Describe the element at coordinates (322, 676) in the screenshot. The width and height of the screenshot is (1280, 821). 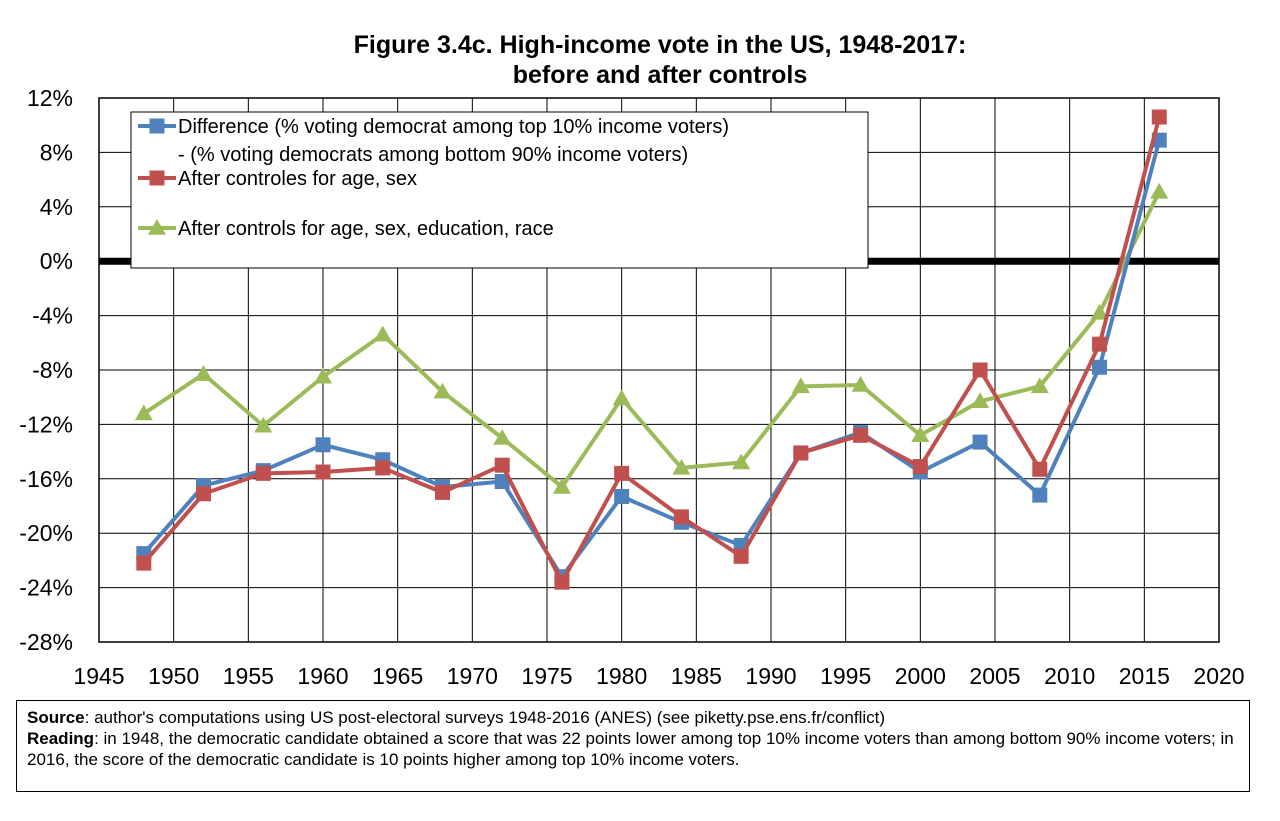
I see `x-tick-label: 1960` at that location.